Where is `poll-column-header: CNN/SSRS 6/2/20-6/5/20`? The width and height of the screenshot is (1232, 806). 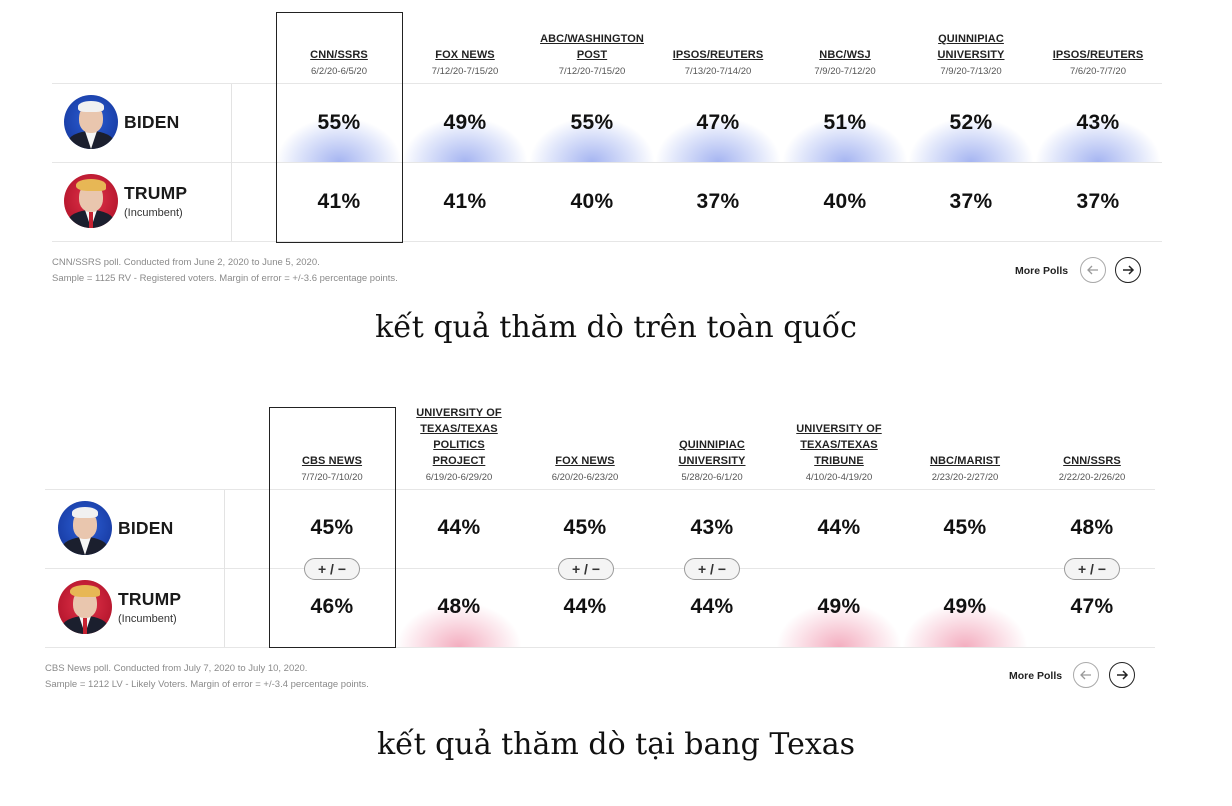 poll-column-header: CNN/SSRS 6/2/20-6/5/20 is located at coordinates (339, 49).